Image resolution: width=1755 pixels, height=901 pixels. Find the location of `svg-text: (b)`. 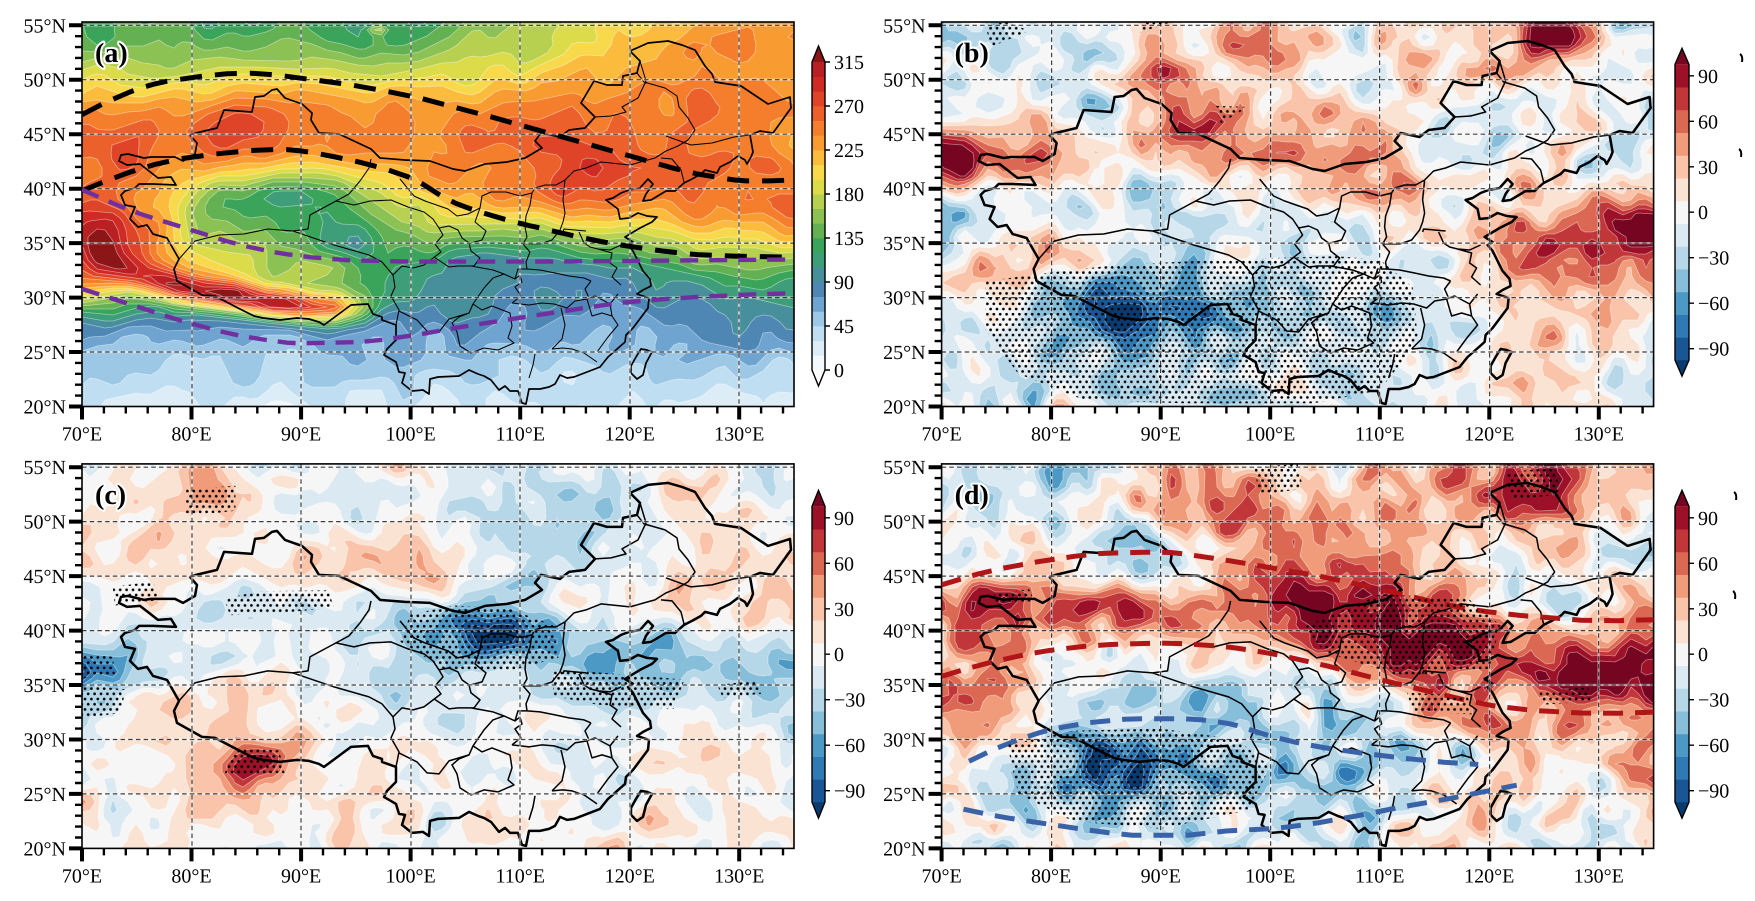

svg-text: (b) is located at coordinates (972, 53).